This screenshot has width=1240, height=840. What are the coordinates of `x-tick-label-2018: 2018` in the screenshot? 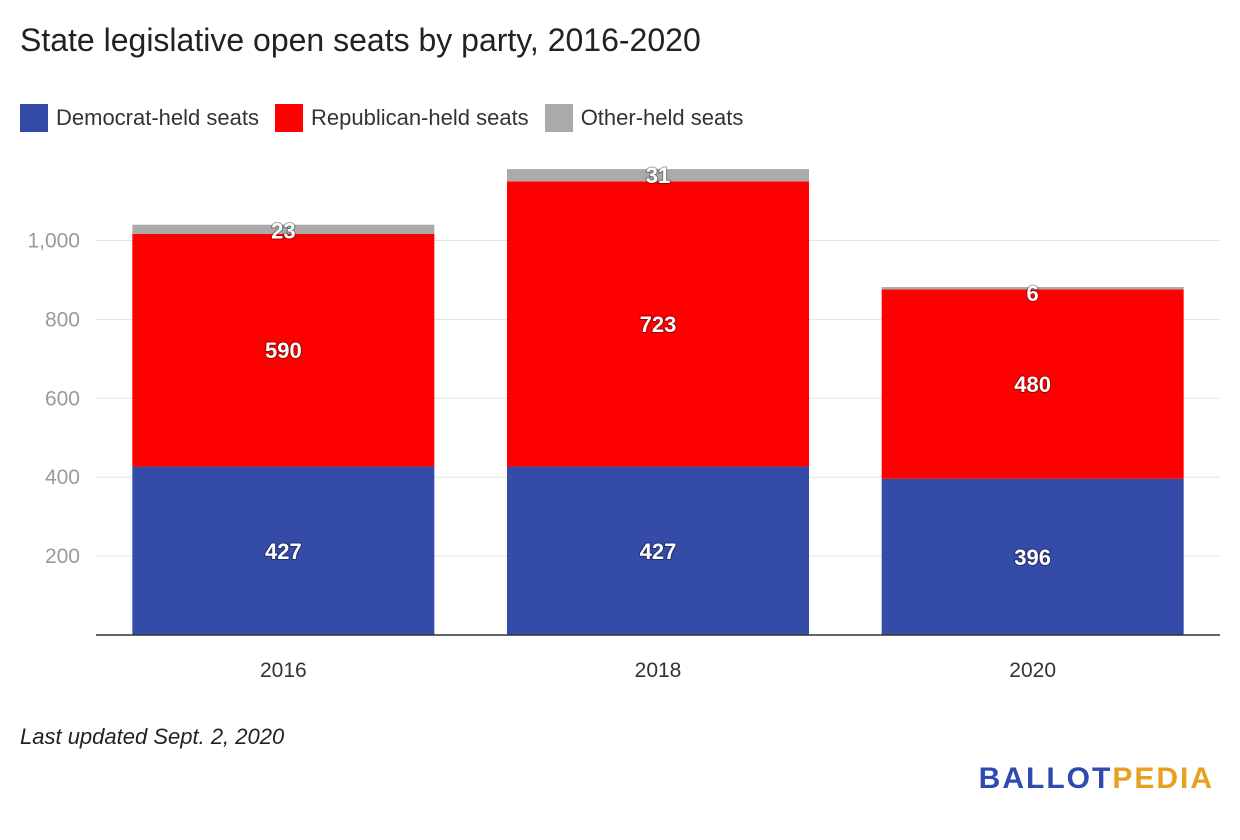 It's located at (658, 670).